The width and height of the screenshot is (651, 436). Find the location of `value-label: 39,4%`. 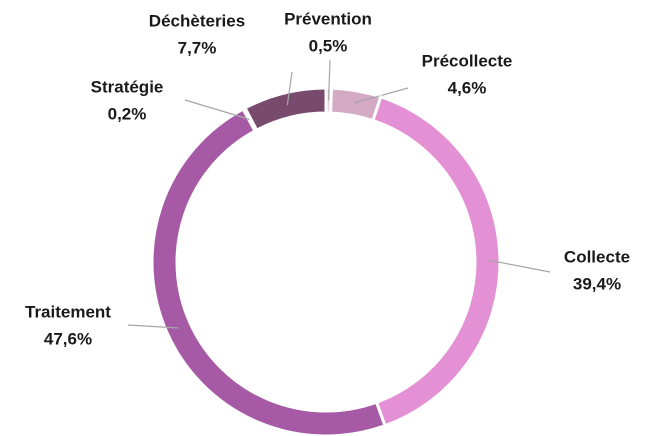

value-label: 39,4% is located at coordinates (597, 283).